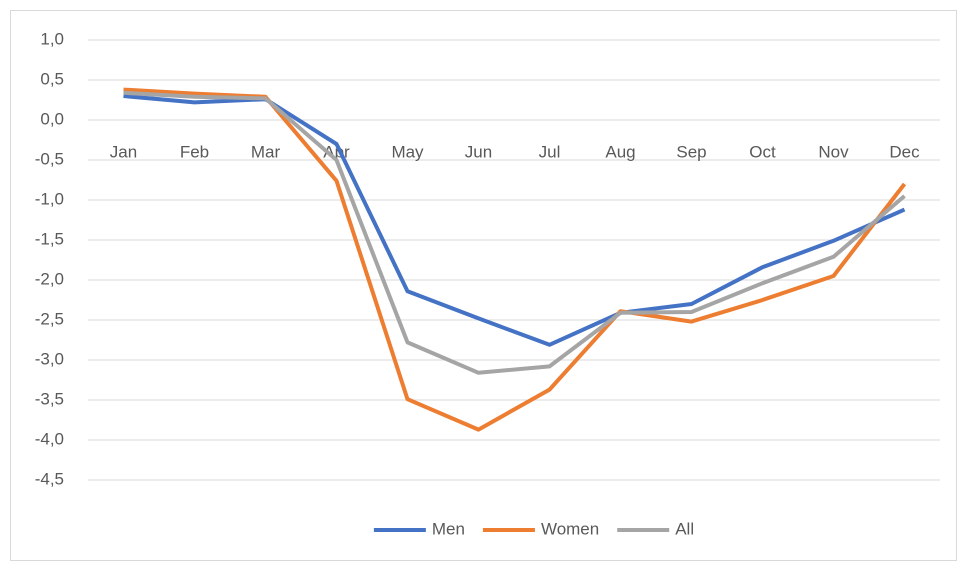  Describe the element at coordinates (49, 198) in the screenshot. I see `y-tick-label: -1,0` at that location.